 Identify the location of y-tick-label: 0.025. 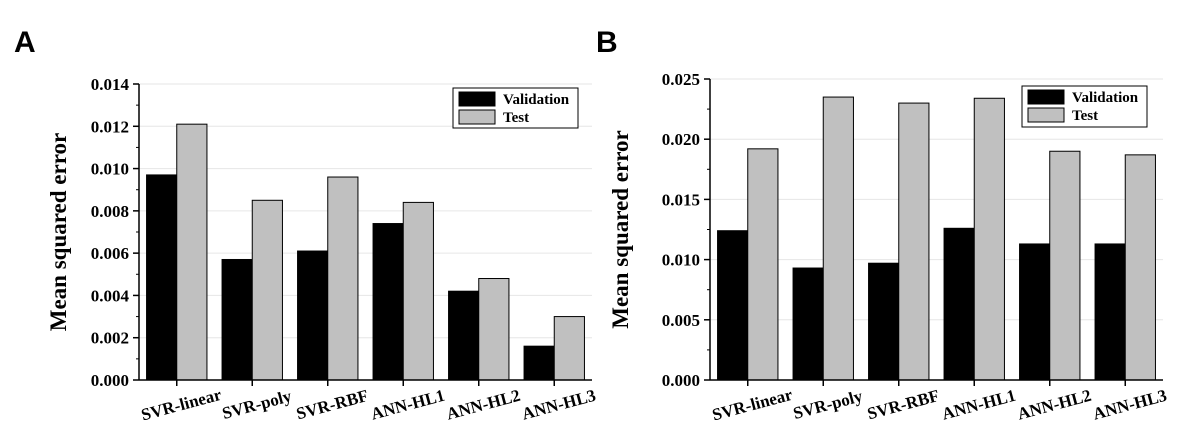
(681, 79).